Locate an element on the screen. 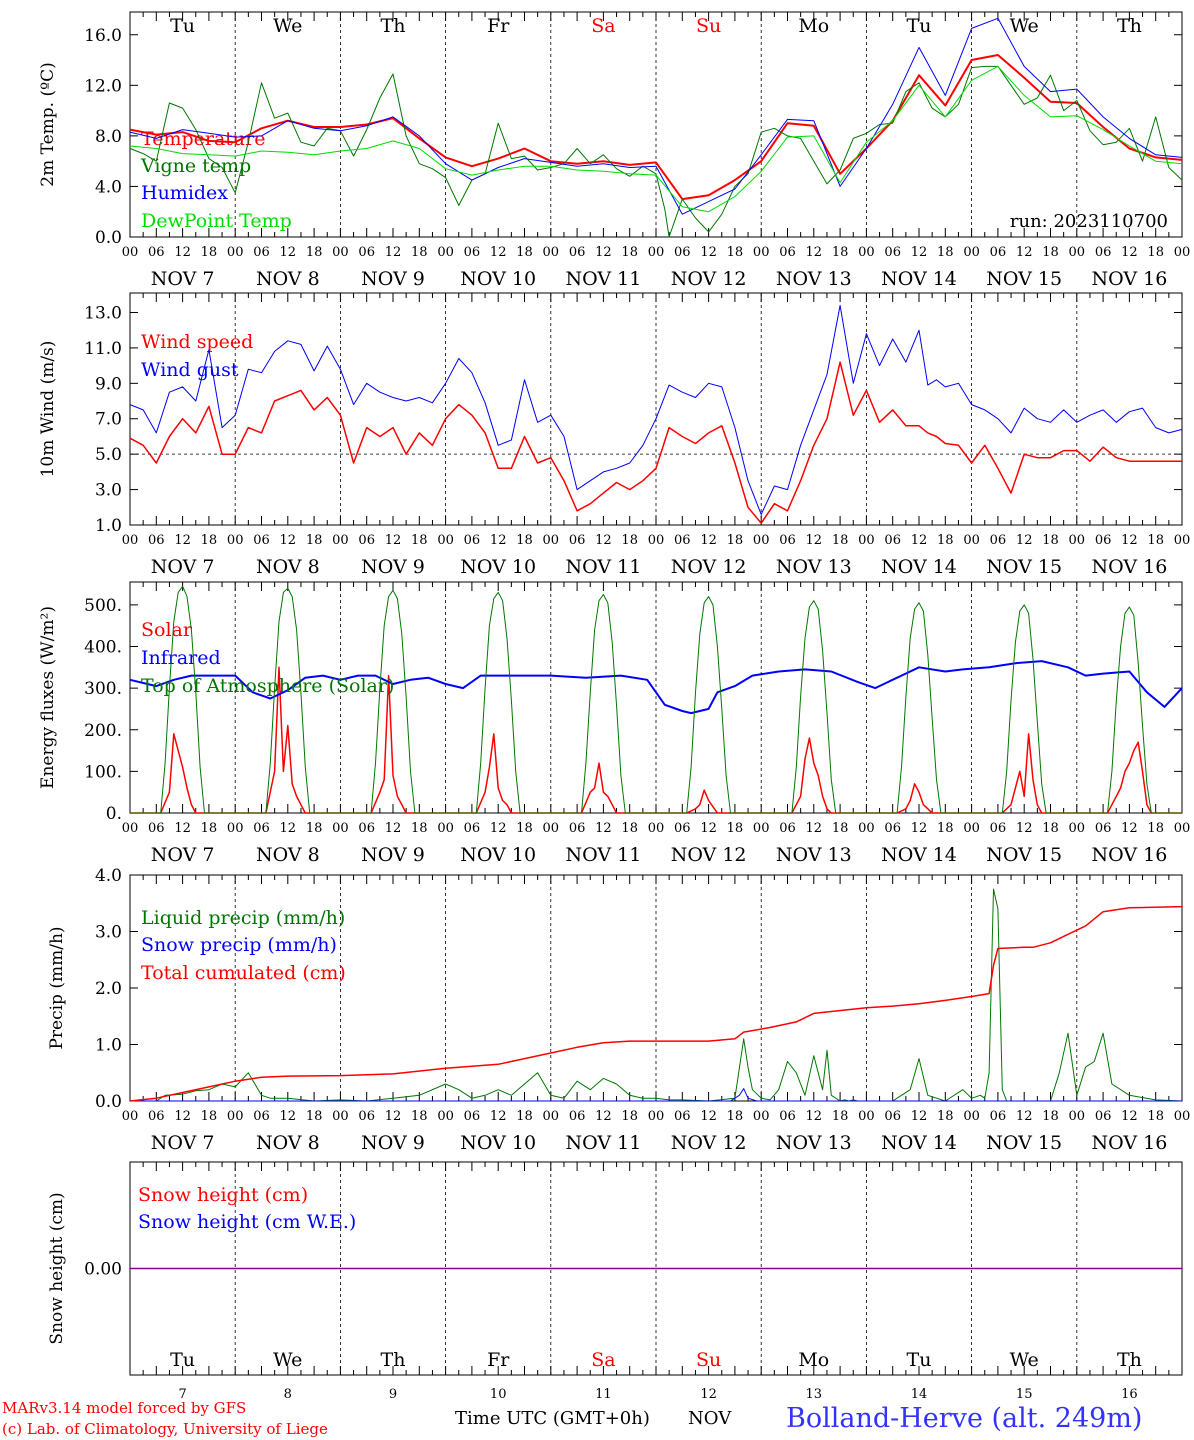 Image resolution: width=1194 pixels, height=1440 pixels. y-tick-label: 400. is located at coordinates (103, 648).